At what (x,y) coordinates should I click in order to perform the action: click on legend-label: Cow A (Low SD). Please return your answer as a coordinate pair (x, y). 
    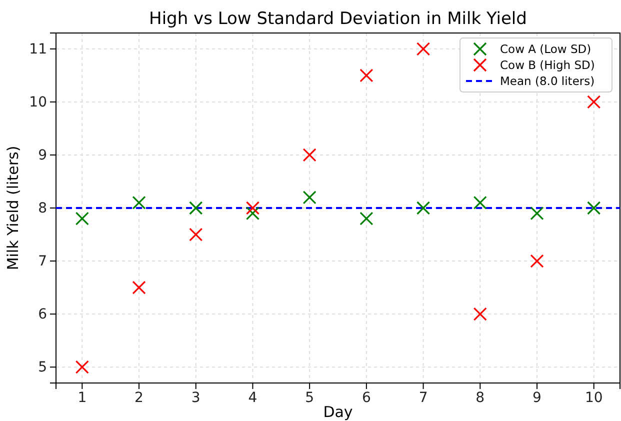
    Looking at the image, I should click on (546, 49).